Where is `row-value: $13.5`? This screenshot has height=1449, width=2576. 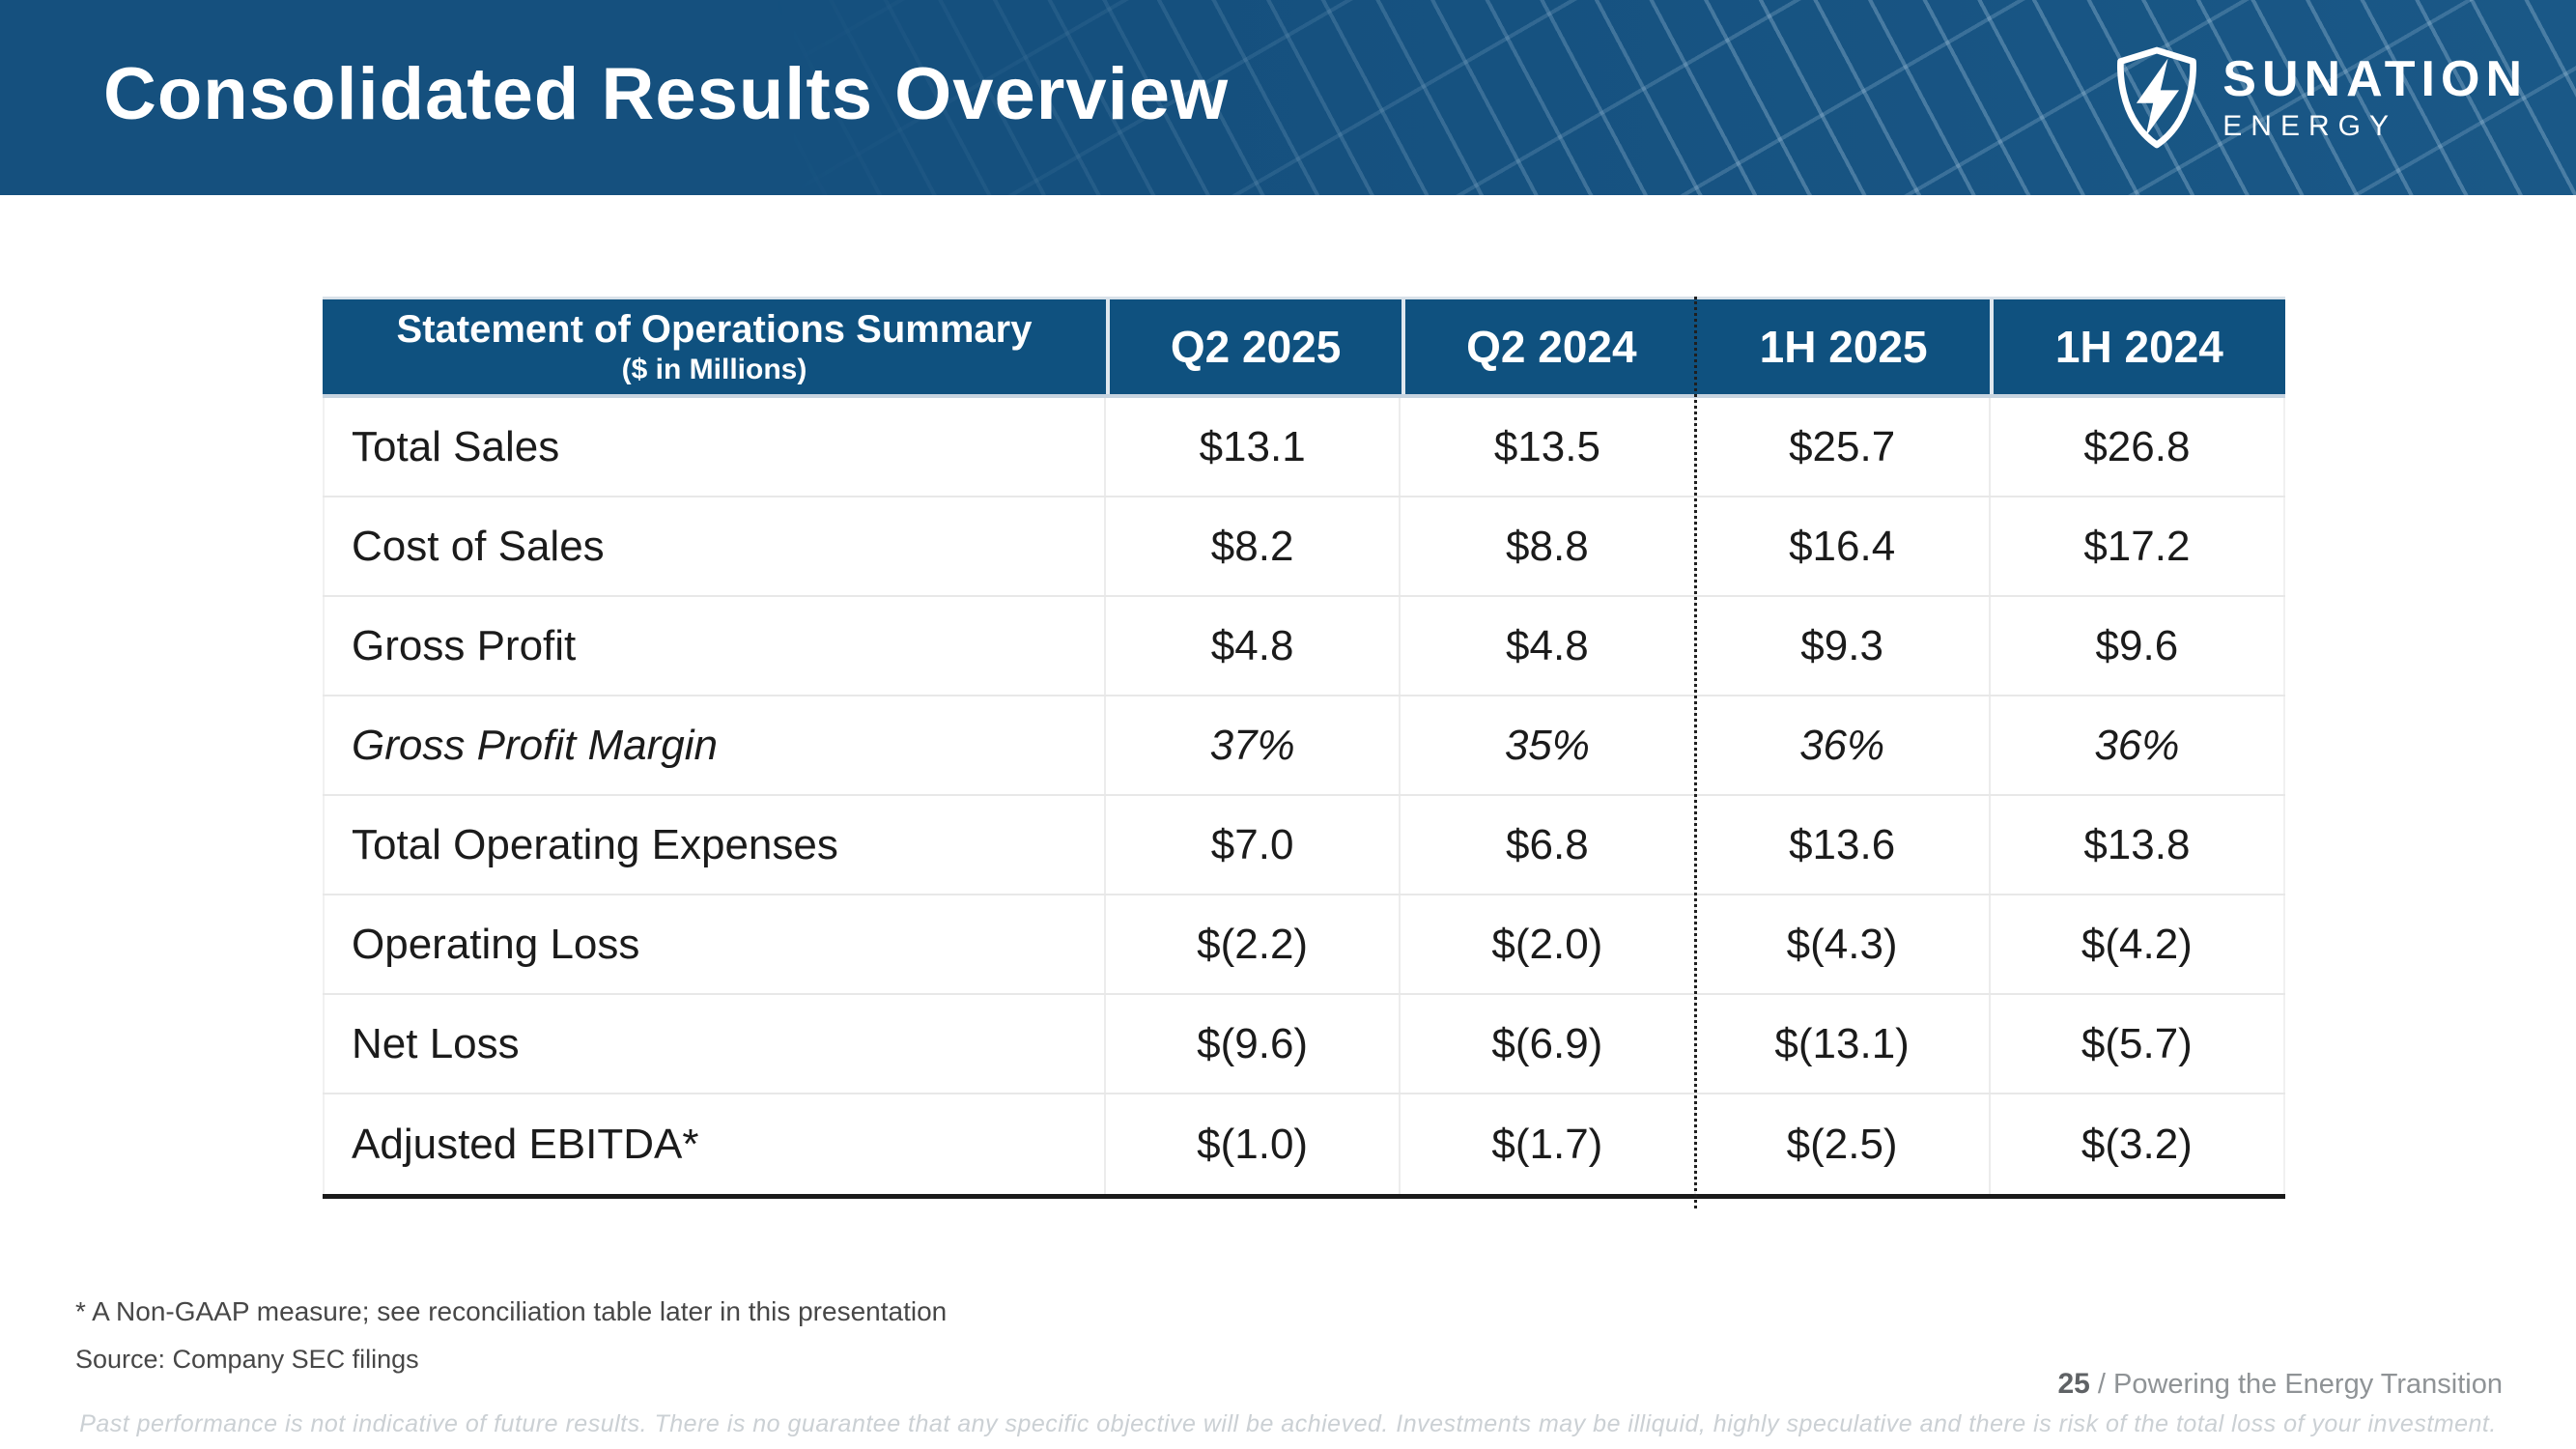 row-value: $13.5 is located at coordinates (1548, 447).